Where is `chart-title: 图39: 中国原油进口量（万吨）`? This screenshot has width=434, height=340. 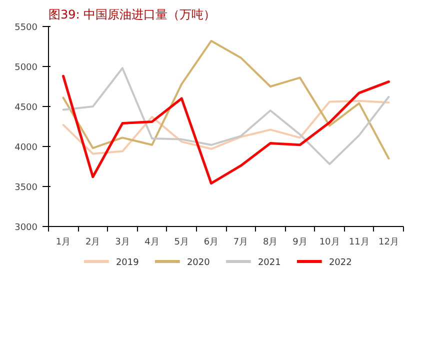
chart-title: 图39: 中国原油进口量（万吨） is located at coordinates (132, 15).